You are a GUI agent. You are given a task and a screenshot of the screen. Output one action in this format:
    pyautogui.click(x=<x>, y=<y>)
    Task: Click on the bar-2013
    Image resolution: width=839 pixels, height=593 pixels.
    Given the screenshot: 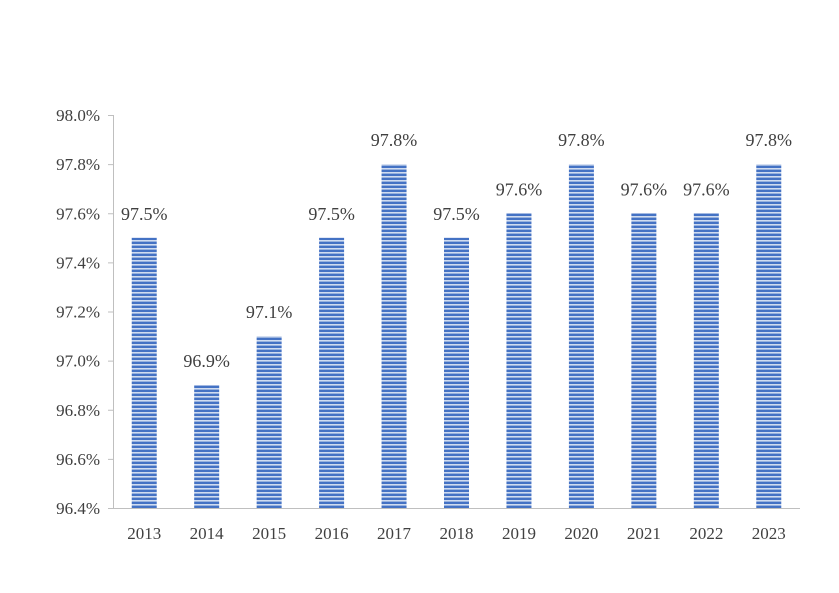 What is the action you would take?
    pyautogui.click(x=144, y=372)
    